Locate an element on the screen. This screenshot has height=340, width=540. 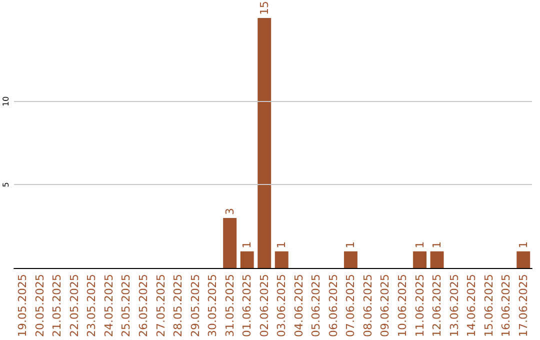
data-label: 15 is located at coordinates (264, 8).